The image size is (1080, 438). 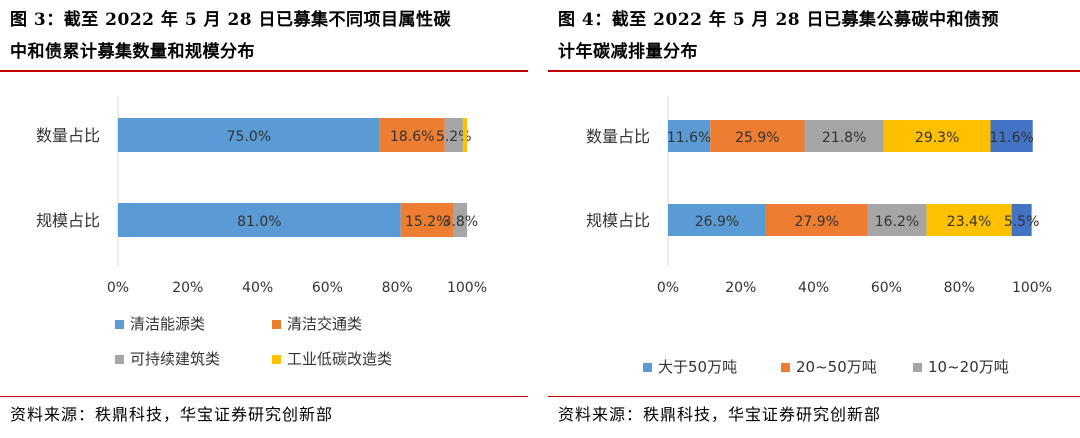 I want to click on chart-title-line2: 中和债累计募集数量和规模分布, so click(x=132, y=52).